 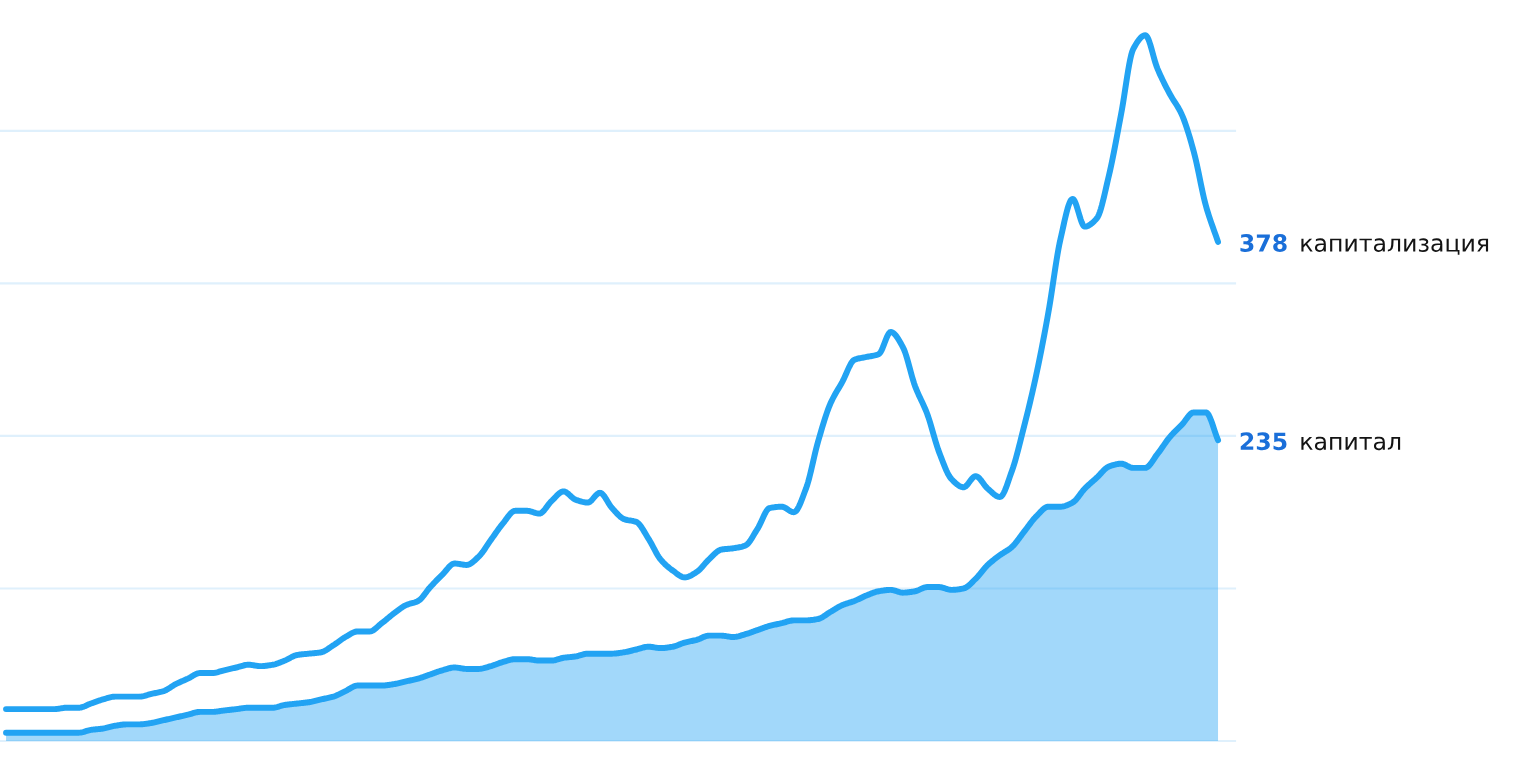 I want to click on data-label: 378, so click(x=1263, y=243).